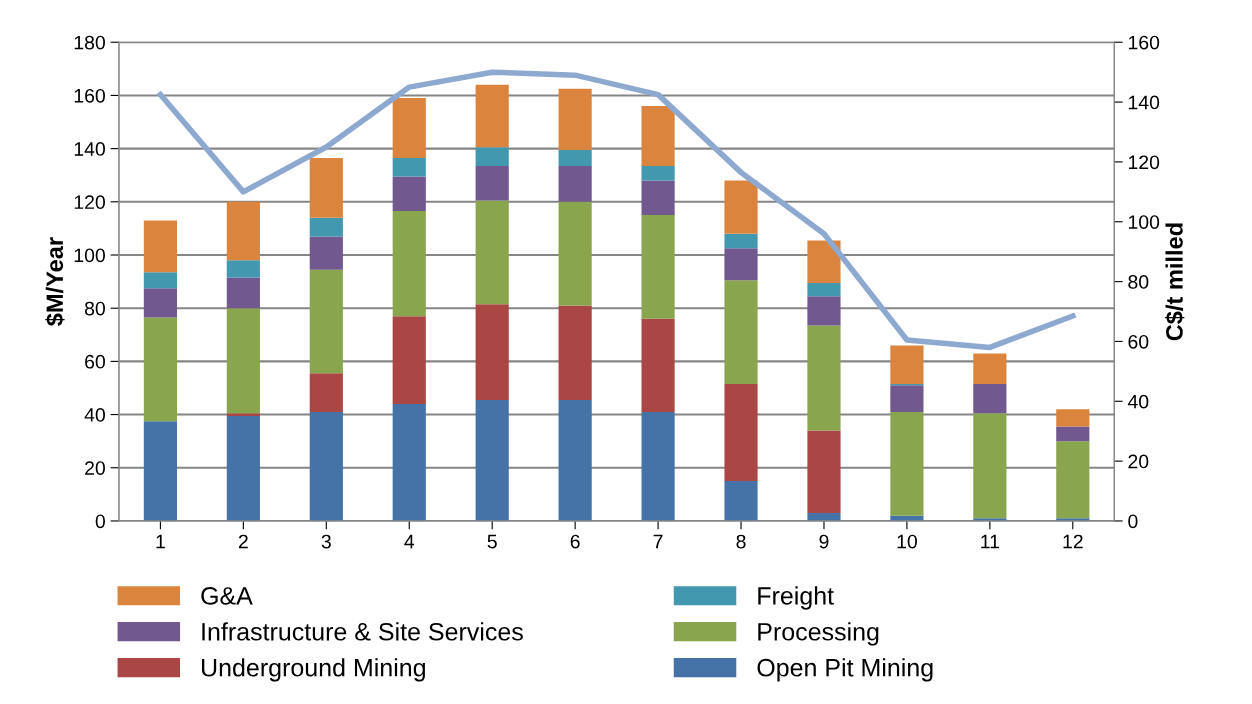 The image size is (1252, 704). I want to click on x-tick-label: 5, so click(492, 541).